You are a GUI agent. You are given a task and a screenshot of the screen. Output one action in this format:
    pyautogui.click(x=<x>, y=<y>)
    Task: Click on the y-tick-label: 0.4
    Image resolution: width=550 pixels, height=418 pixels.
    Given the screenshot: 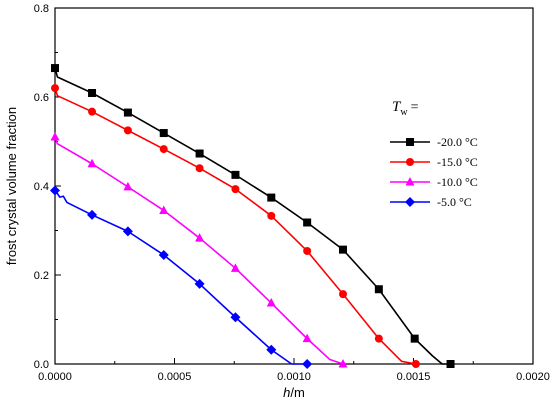 What is the action you would take?
    pyautogui.click(x=41, y=187)
    